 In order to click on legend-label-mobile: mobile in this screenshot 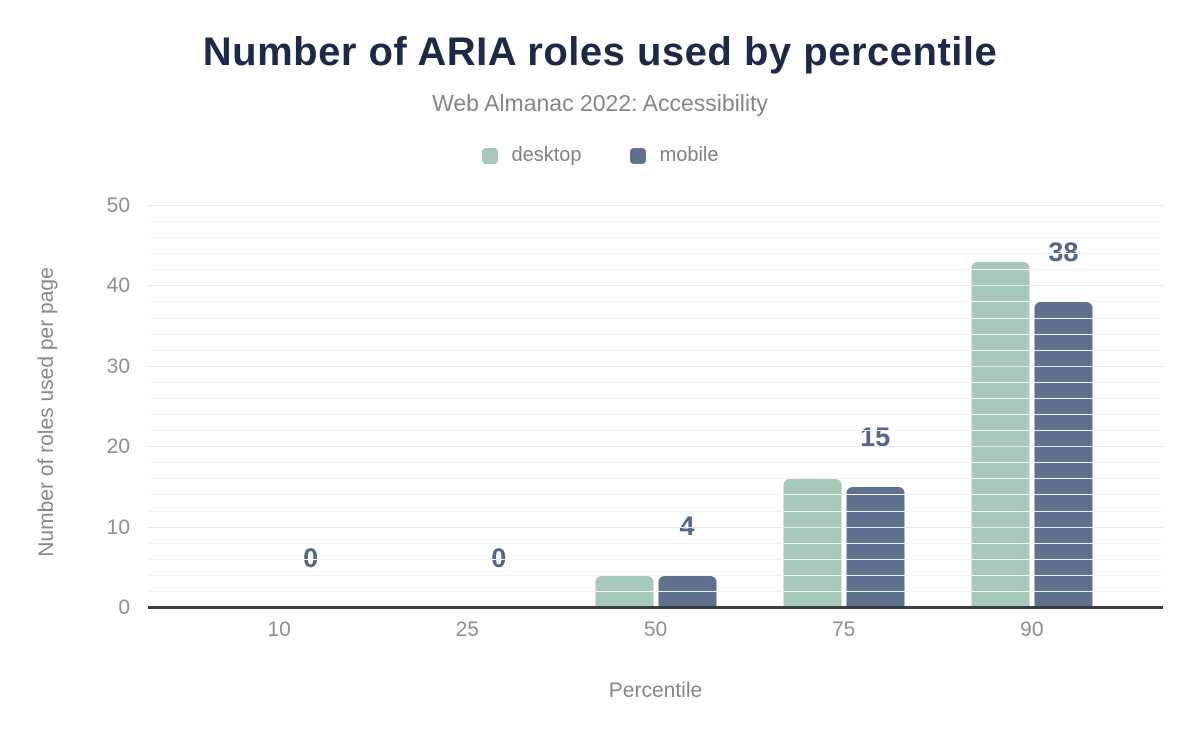, I will do `click(689, 155)`.